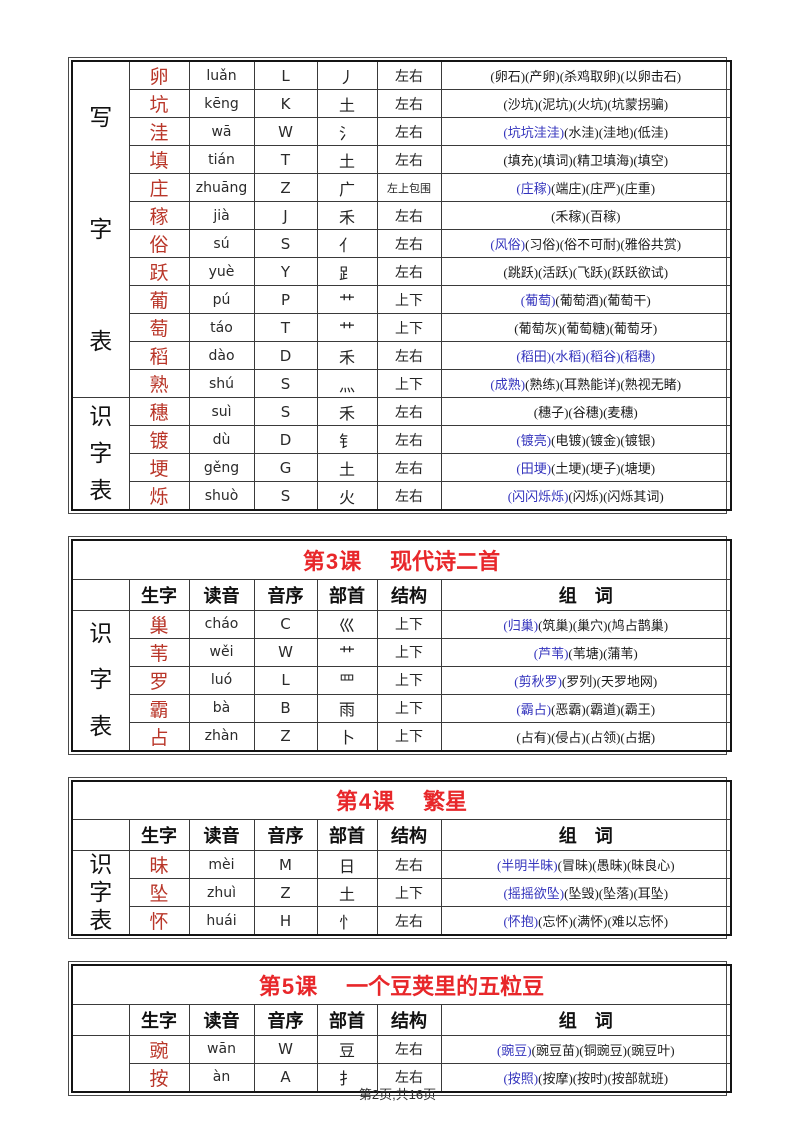 Image resolution: width=793 pixels, height=1122 pixels. Describe the element at coordinates (100, 454) in the screenshot. I see `section-label-cell: 识字表` at that location.